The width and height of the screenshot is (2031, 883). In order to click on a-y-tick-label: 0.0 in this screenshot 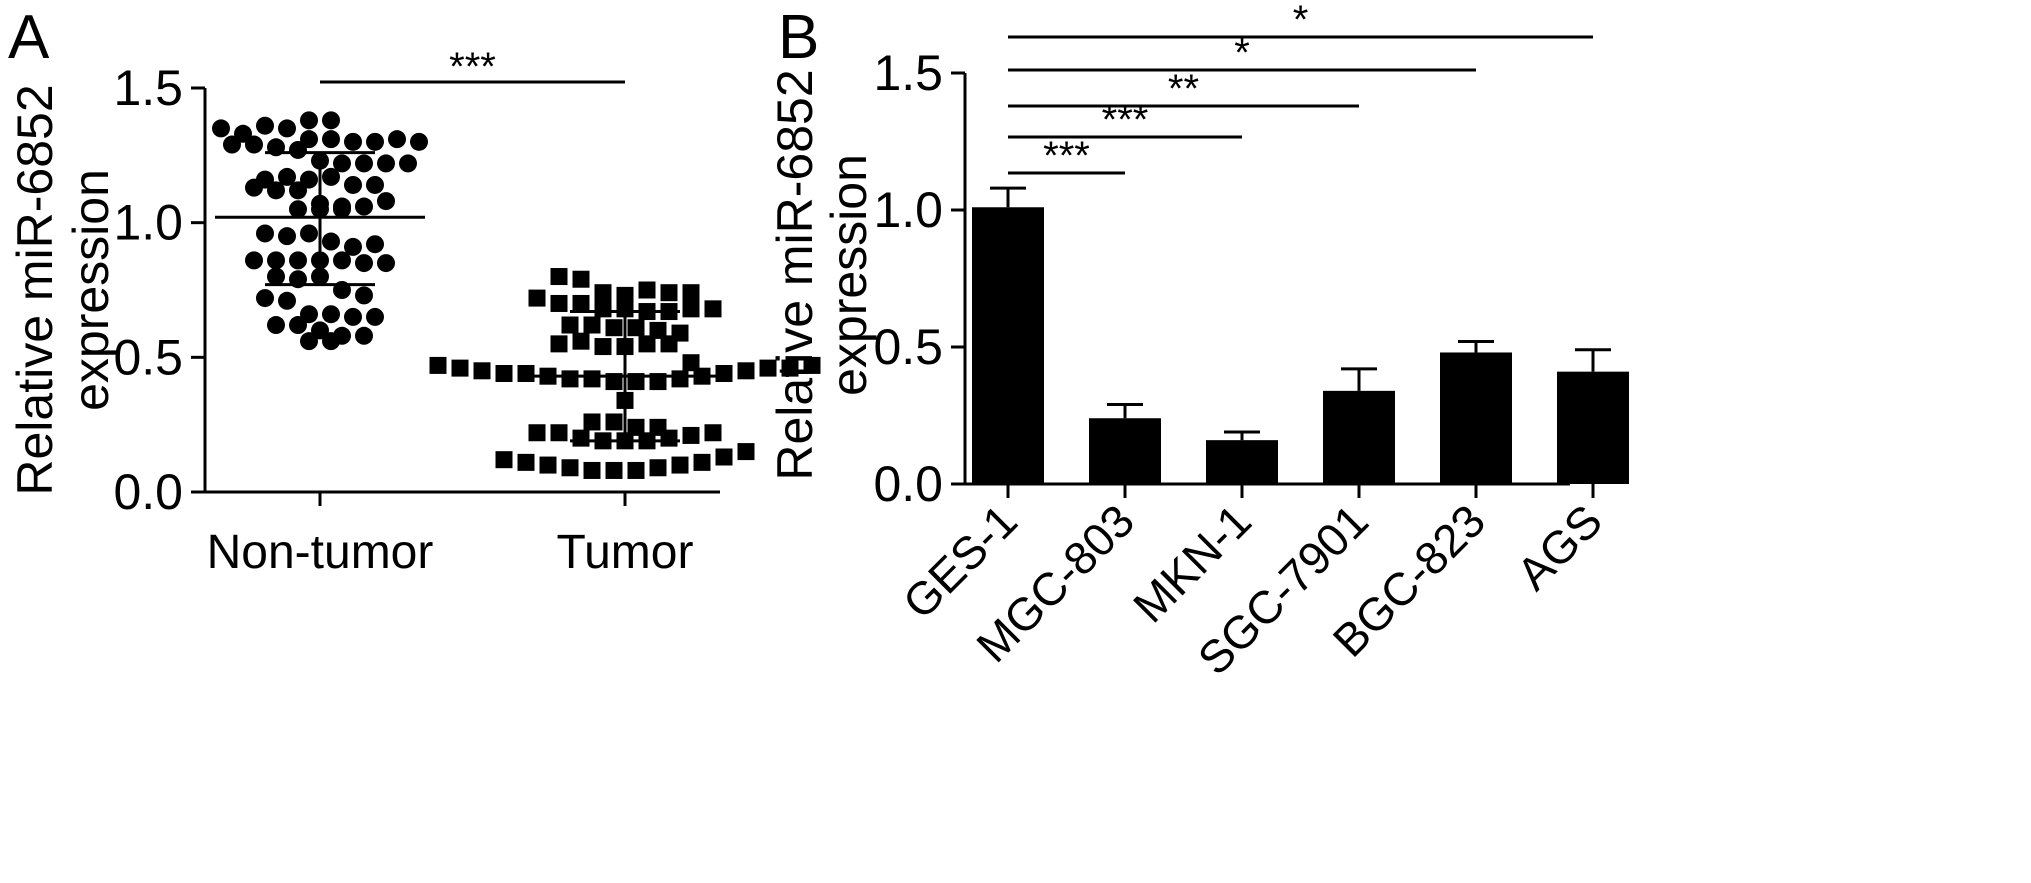, I will do `click(148, 492)`.